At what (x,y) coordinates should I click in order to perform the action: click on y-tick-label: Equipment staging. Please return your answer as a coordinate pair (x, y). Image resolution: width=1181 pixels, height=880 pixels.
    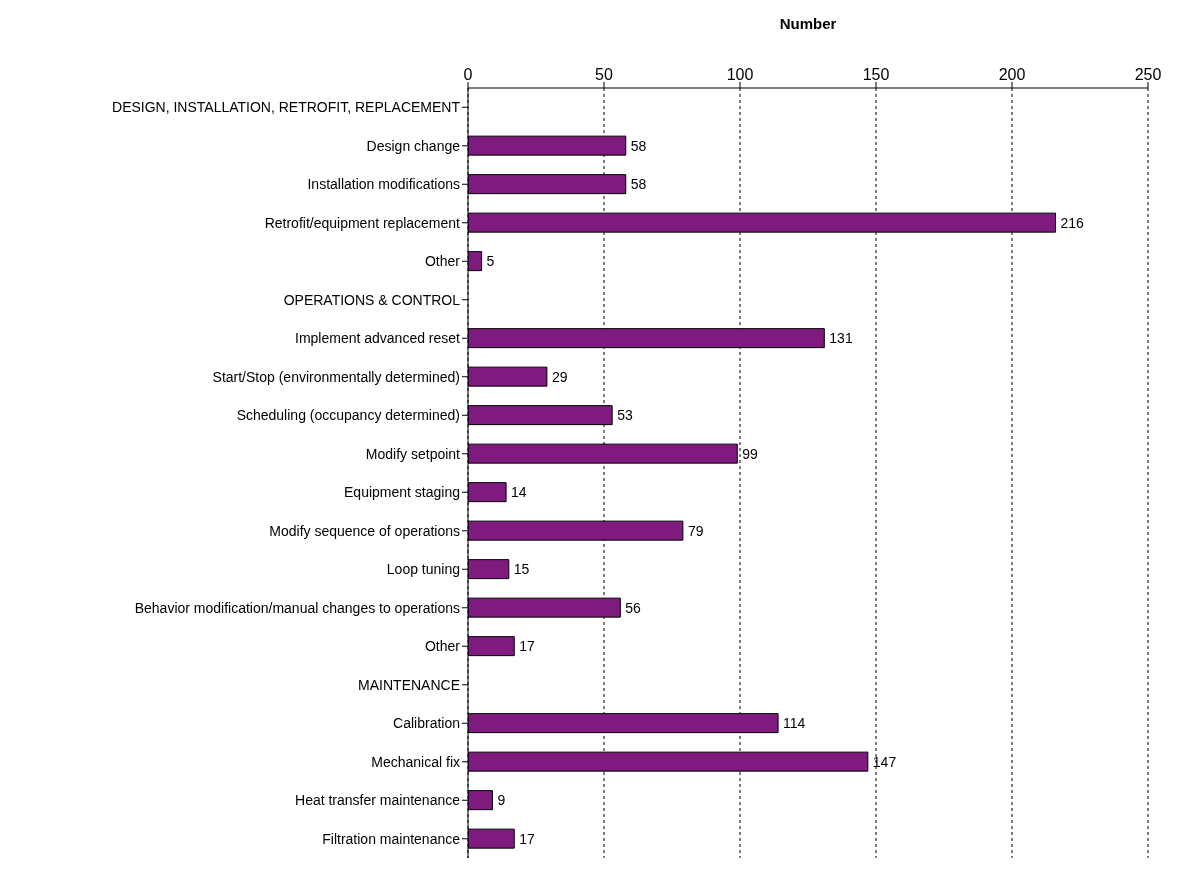
    Looking at the image, I should click on (402, 492).